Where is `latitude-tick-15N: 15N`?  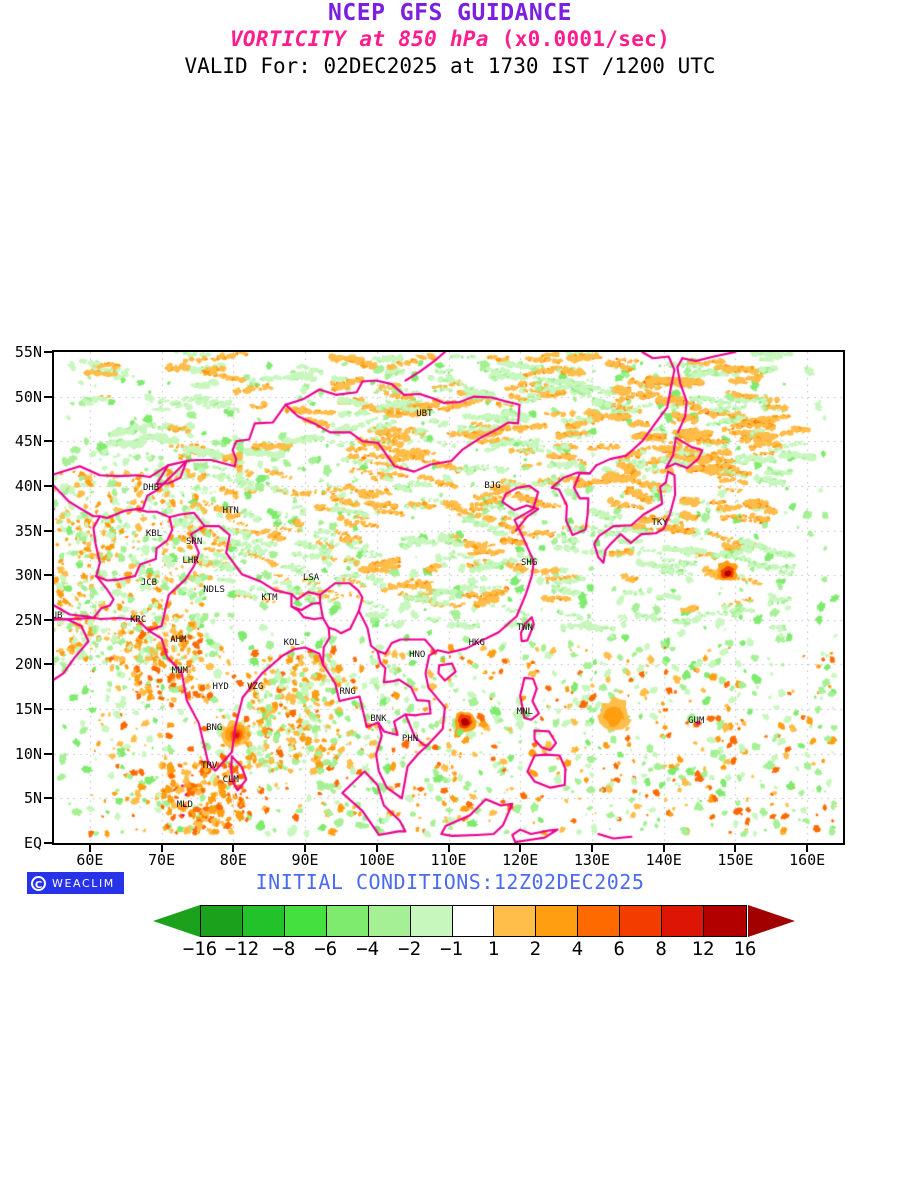 latitude-tick-15N: 15N is located at coordinates (28, 709).